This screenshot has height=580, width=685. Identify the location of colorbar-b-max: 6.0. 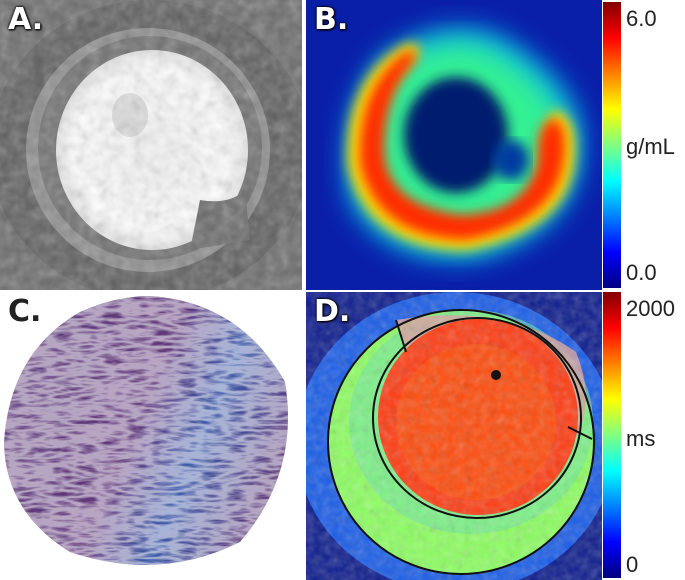
(641, 18).